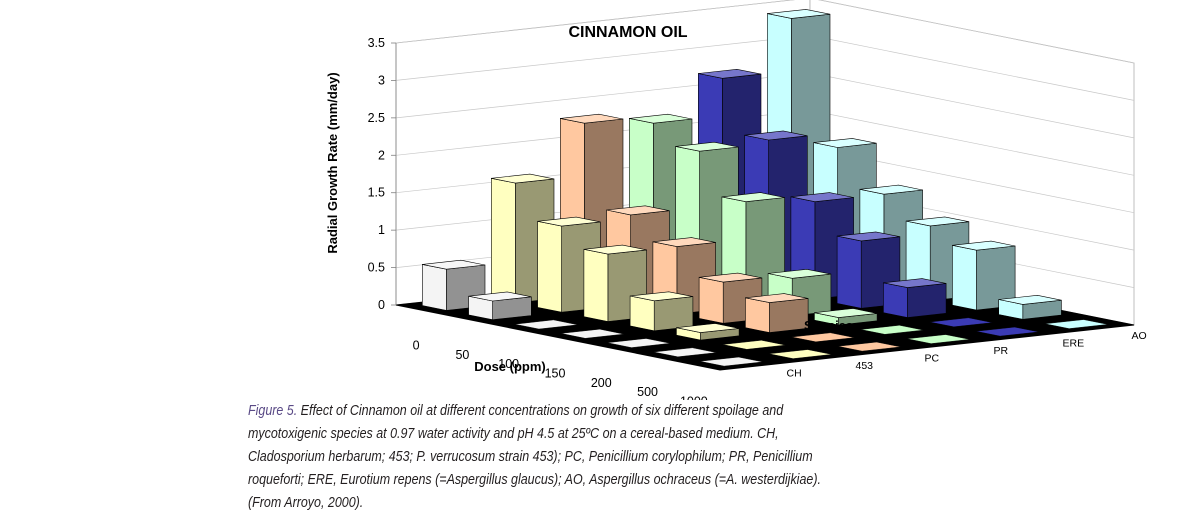 The width and height of the screenshot is (1200, 515). I want to click on y-axis: 0 0.5 1 1.5 2 2.5 3 3.5, so click(382, 174).